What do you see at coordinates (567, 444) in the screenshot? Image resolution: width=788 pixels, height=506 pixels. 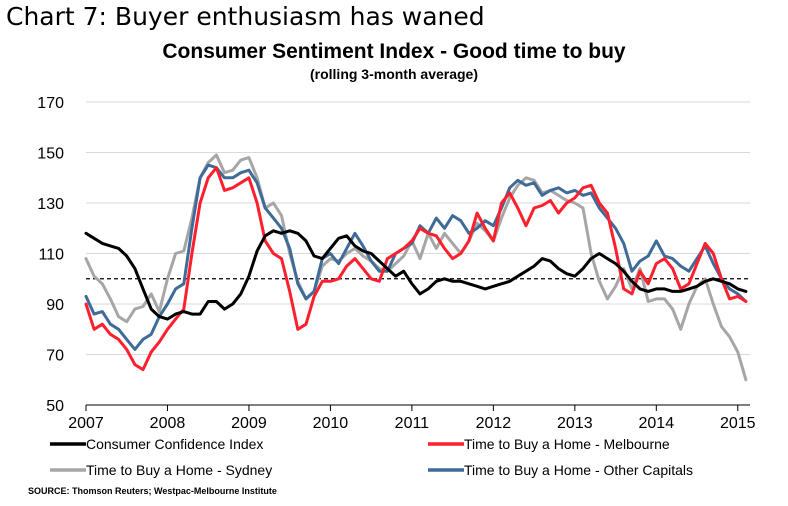 I see `legend-label: Time to Buy a Home - Melbourne` at bounding box center [567, 444].